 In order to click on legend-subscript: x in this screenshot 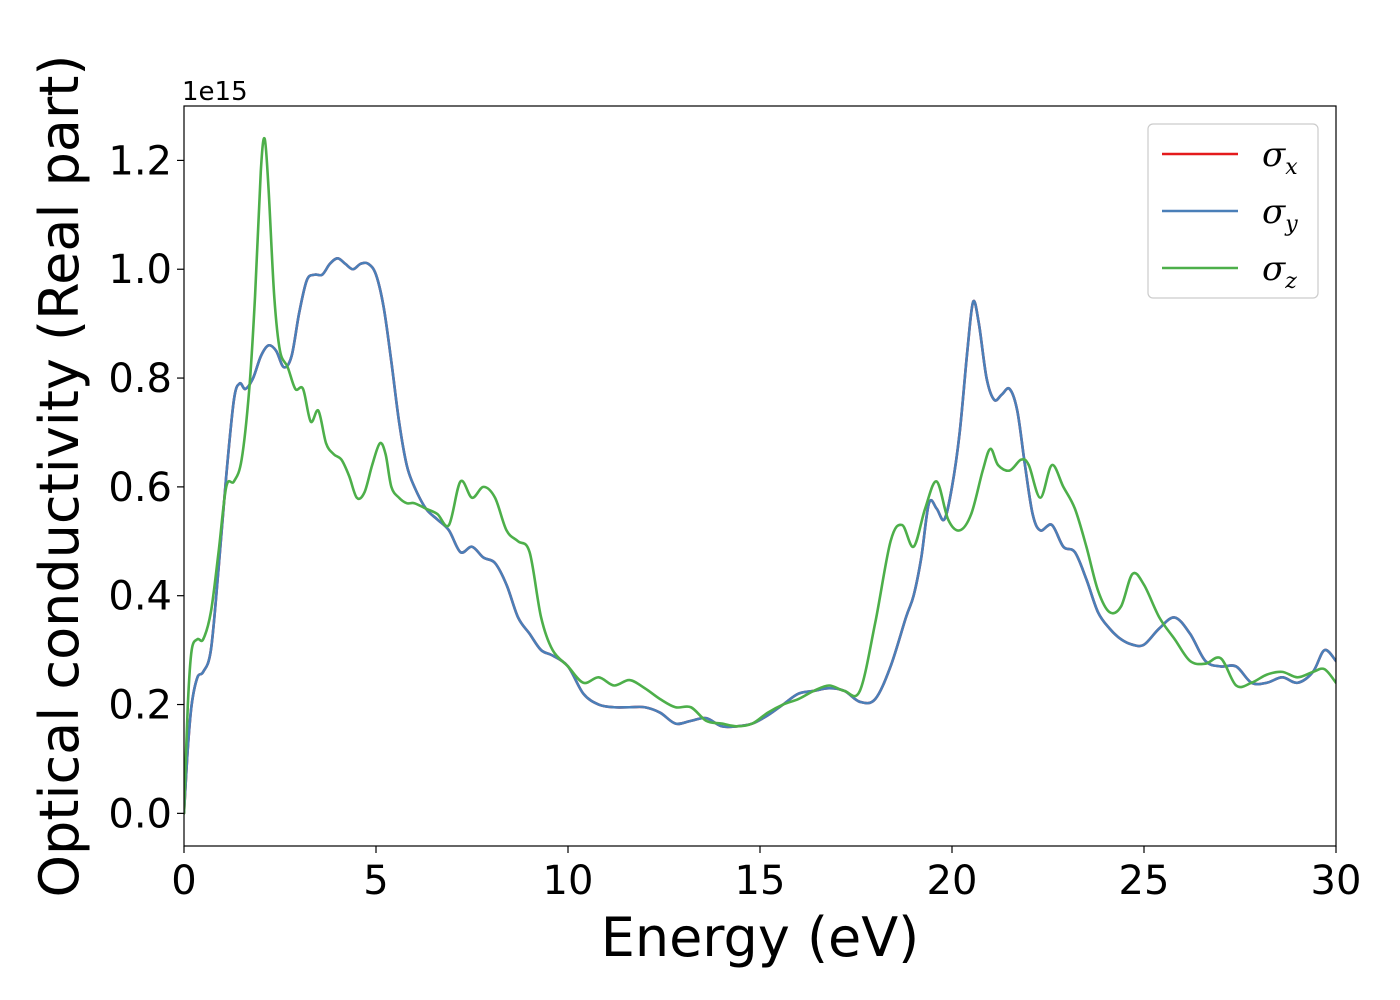, I will do `click(1291, 167)`.